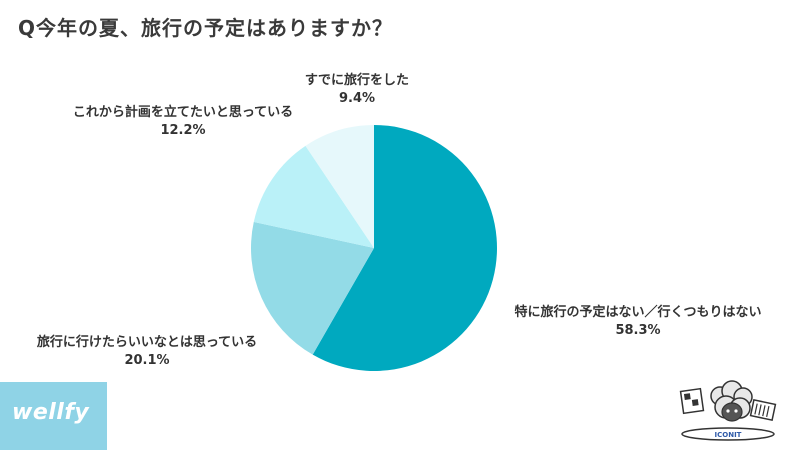  Describe the element at coordinates (638, 312) in the screenshot. I see `slice-label-text: 特に旅行の予定はない／行くつもりはない` at that location.